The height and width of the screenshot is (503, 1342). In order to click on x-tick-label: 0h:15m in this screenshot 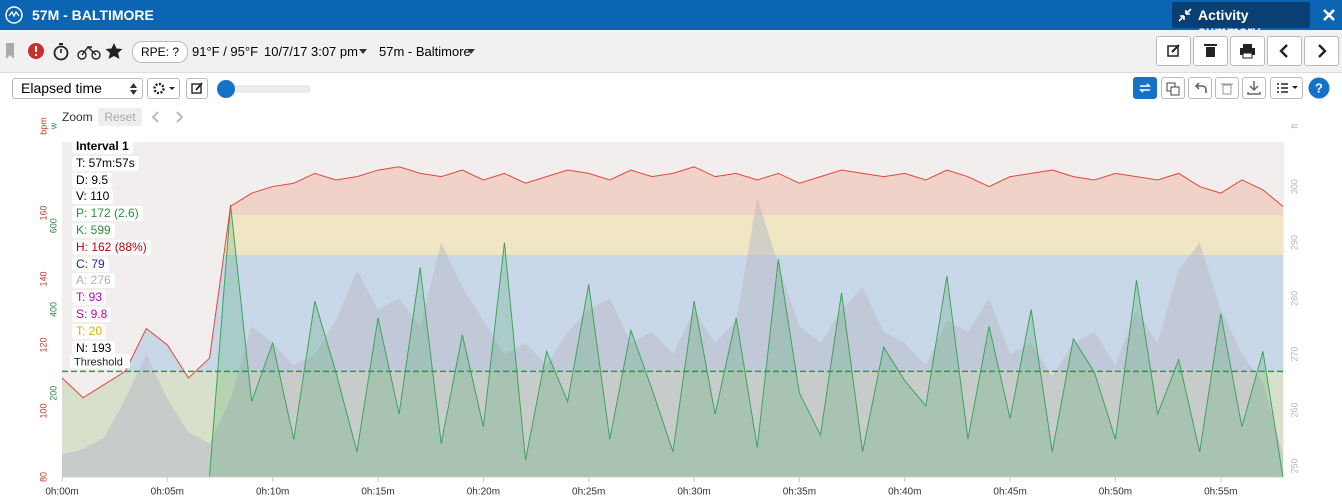, I will do `click(377, 492)`.